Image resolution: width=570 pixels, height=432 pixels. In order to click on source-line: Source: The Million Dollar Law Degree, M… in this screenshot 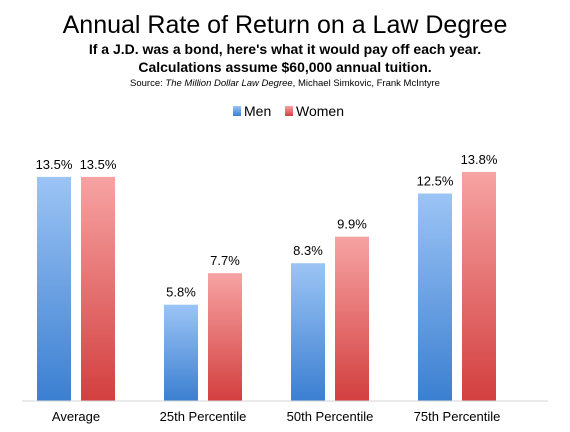, I will do `click(285, 83)`.